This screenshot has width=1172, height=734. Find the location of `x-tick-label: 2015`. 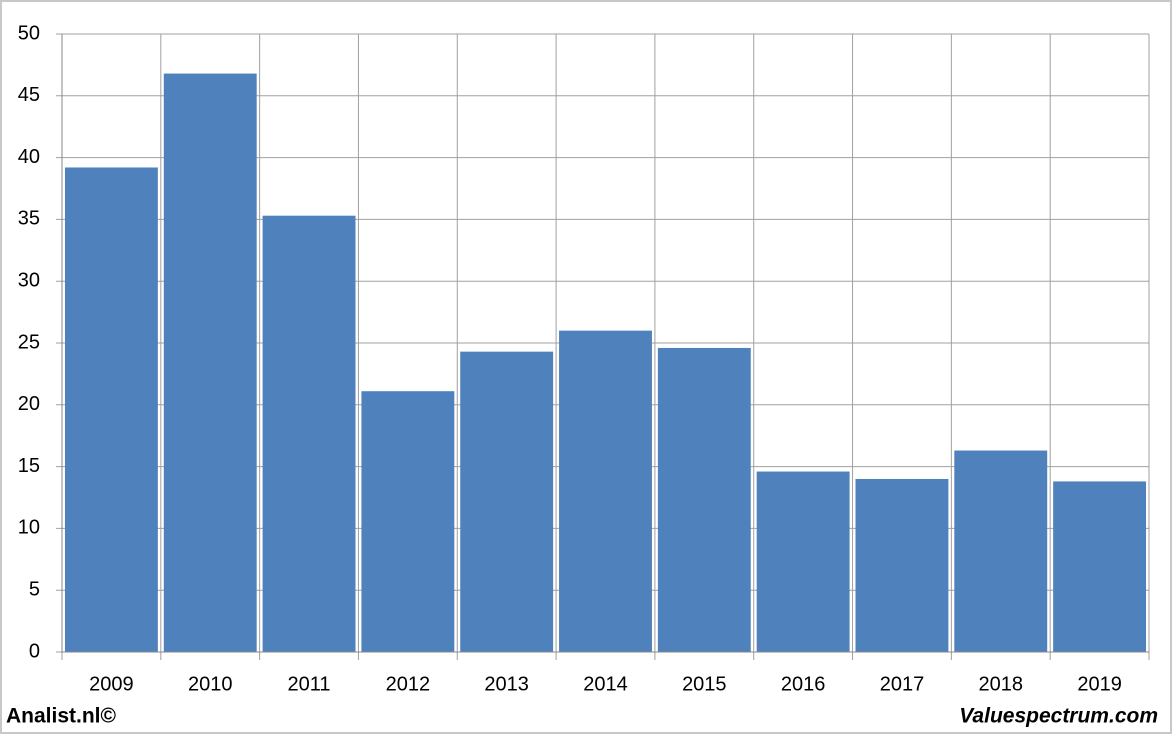

x-tick-label: 2015 is located at coordinates (704, 684).